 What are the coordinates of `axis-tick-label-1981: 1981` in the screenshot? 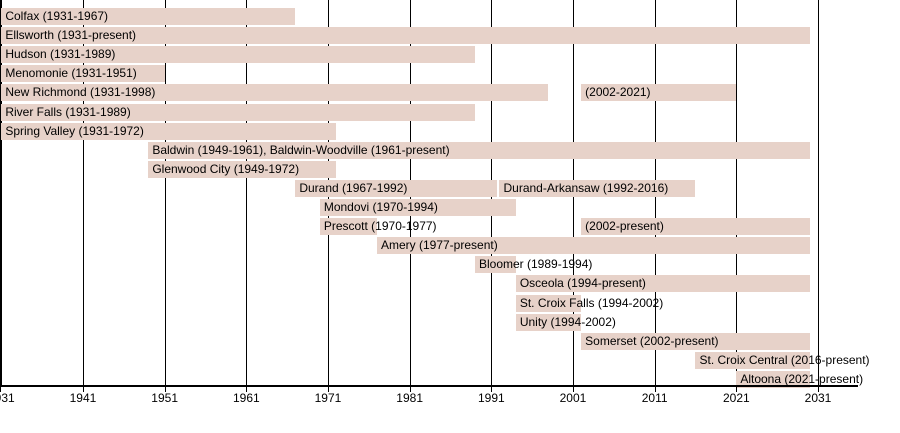 It's located at (410, 398).